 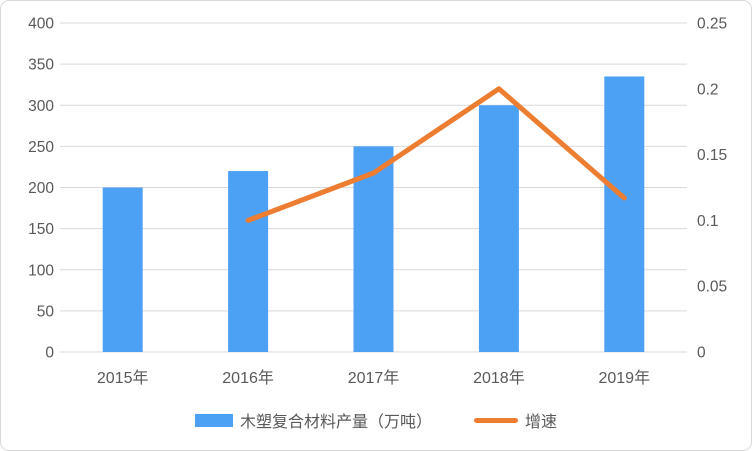 What do you see at coordinates (712, 24) in the screenshot?
I see `right-axis-tick: 0.25` at bounding box center [712, 24].